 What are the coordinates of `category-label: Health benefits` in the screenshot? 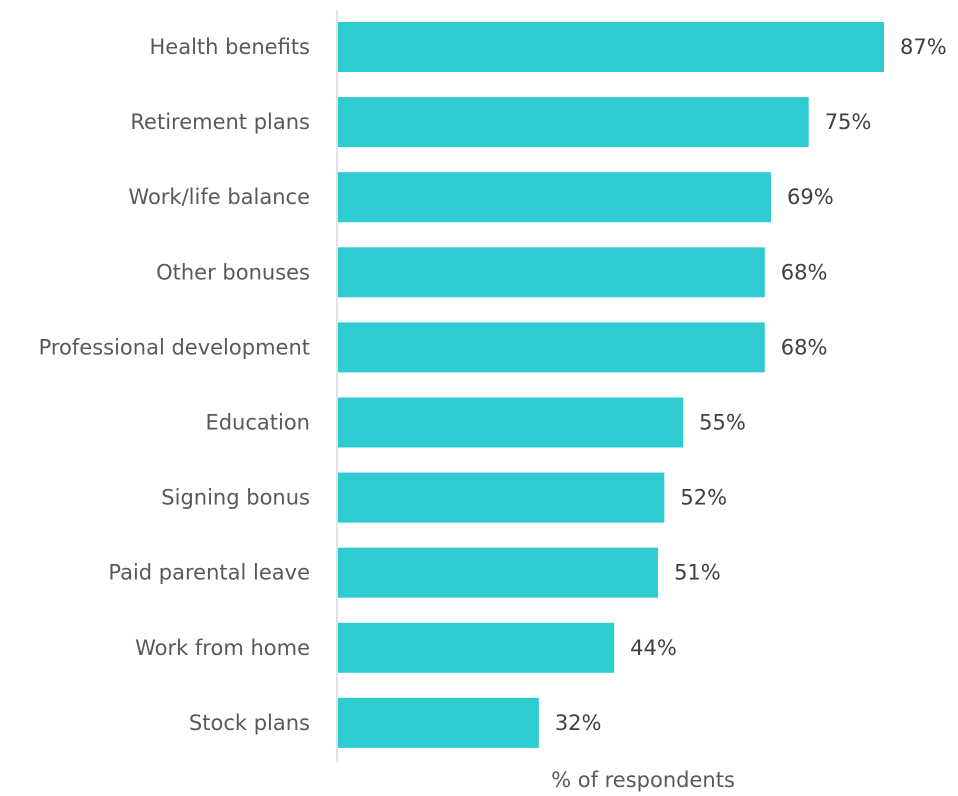 It's located at (229, 47).